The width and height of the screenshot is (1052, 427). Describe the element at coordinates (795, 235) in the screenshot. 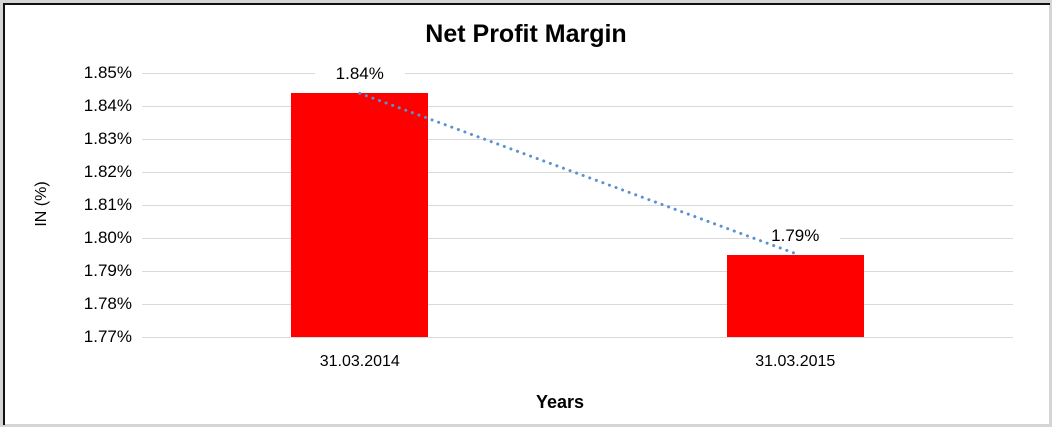

I see `data-label-31.03.2015: 1.79%` at that location.